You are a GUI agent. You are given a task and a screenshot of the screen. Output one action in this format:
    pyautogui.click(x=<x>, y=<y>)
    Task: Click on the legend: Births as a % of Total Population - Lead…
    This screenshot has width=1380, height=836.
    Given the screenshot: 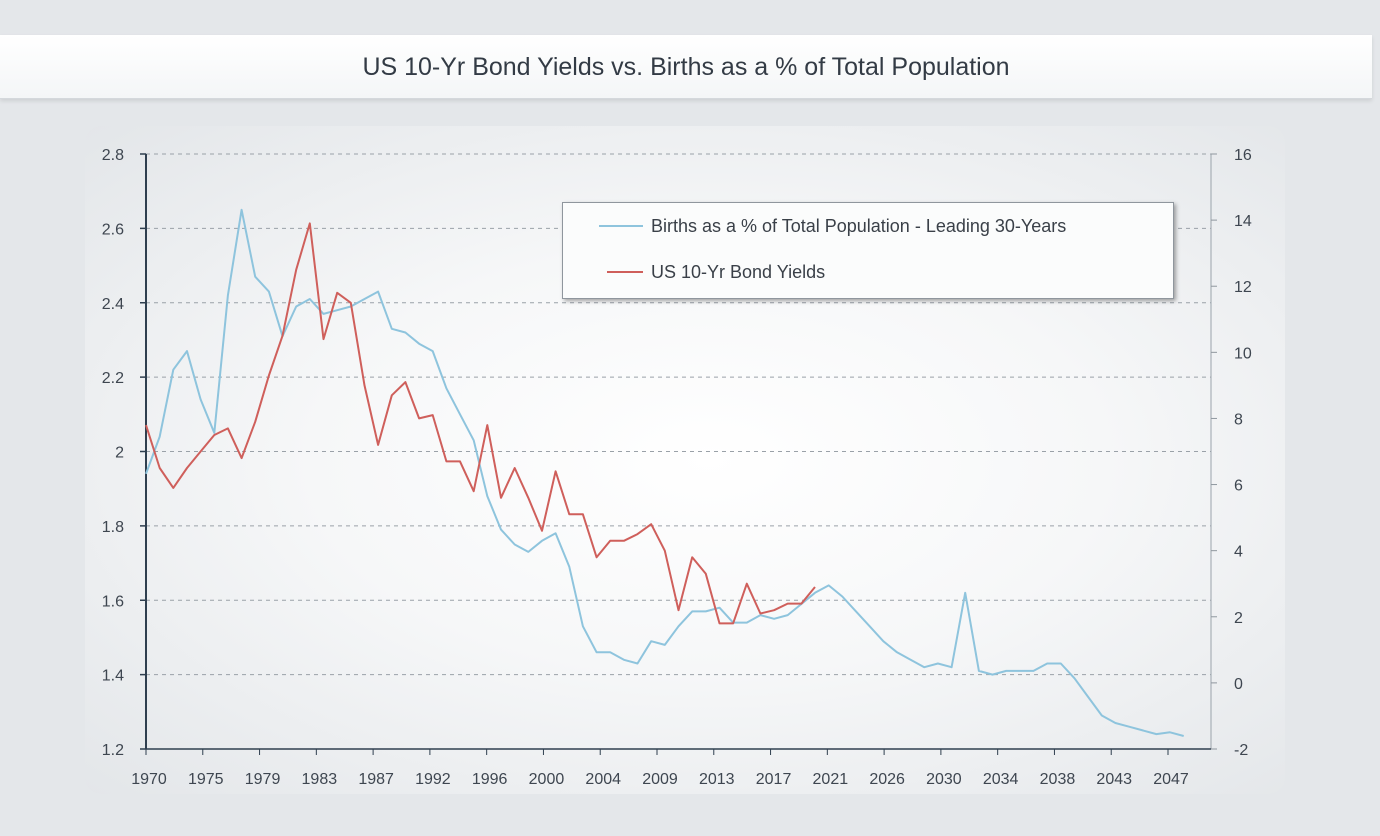 What is the action you would take?
    pyautogui.click(x=868, y=250)
    